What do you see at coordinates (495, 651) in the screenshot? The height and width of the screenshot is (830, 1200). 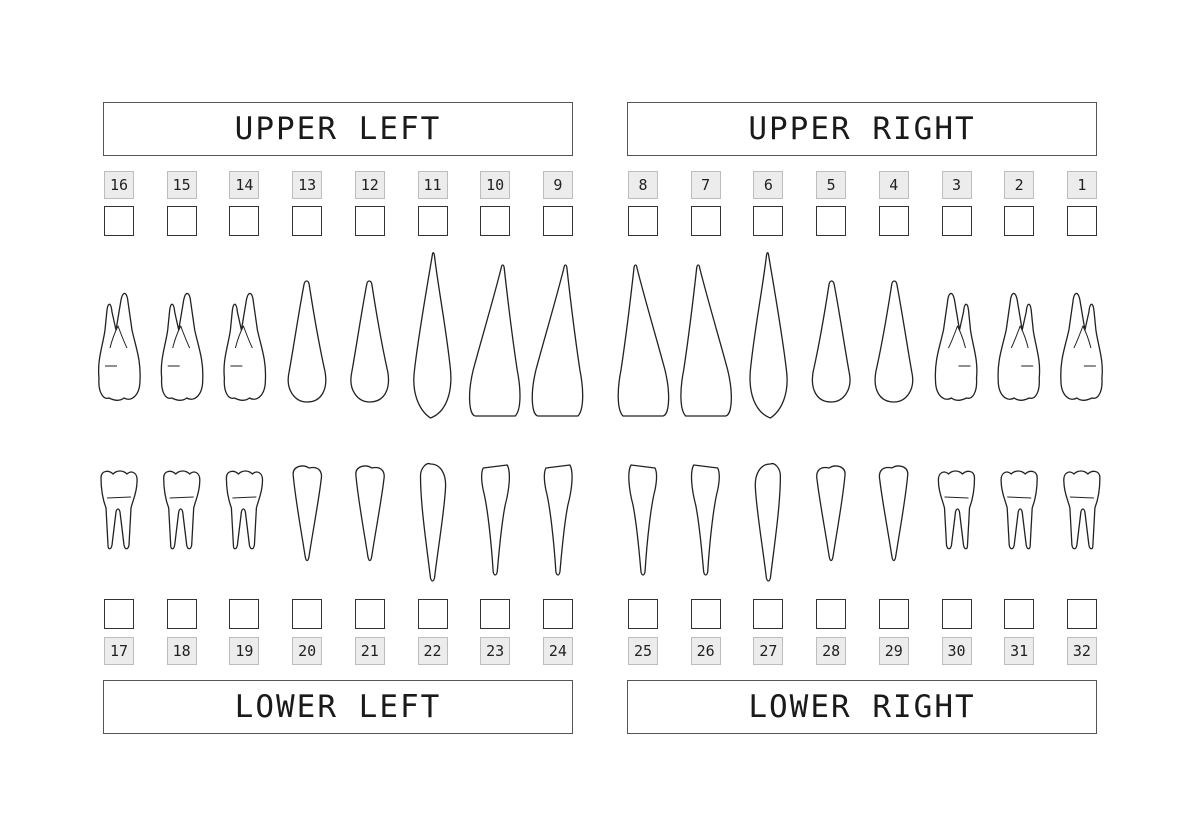 I see `tooth-number-23: 23` at bounding box center [495, 651].